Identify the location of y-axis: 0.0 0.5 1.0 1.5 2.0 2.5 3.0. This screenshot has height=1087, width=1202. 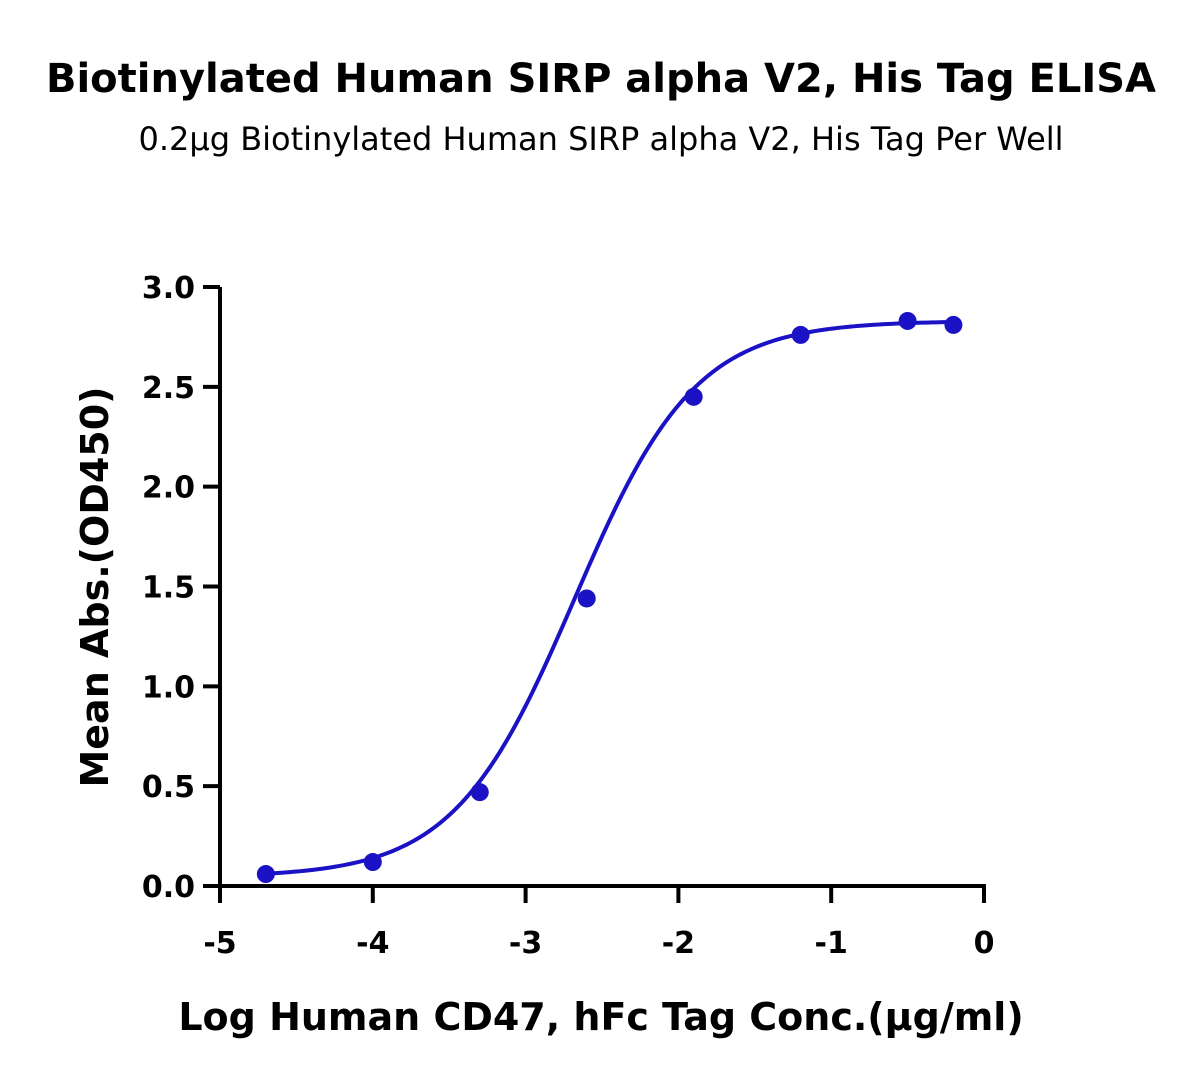
(182, 588).